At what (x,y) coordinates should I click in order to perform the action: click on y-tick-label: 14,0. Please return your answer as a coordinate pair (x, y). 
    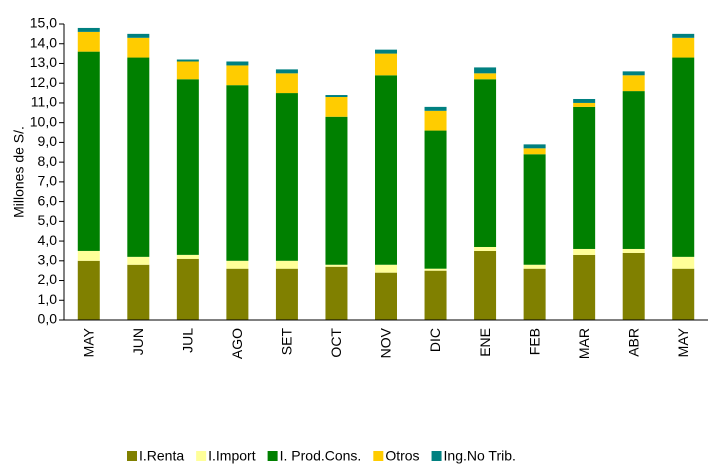
    Looking at the image, I should click on (43, 42).